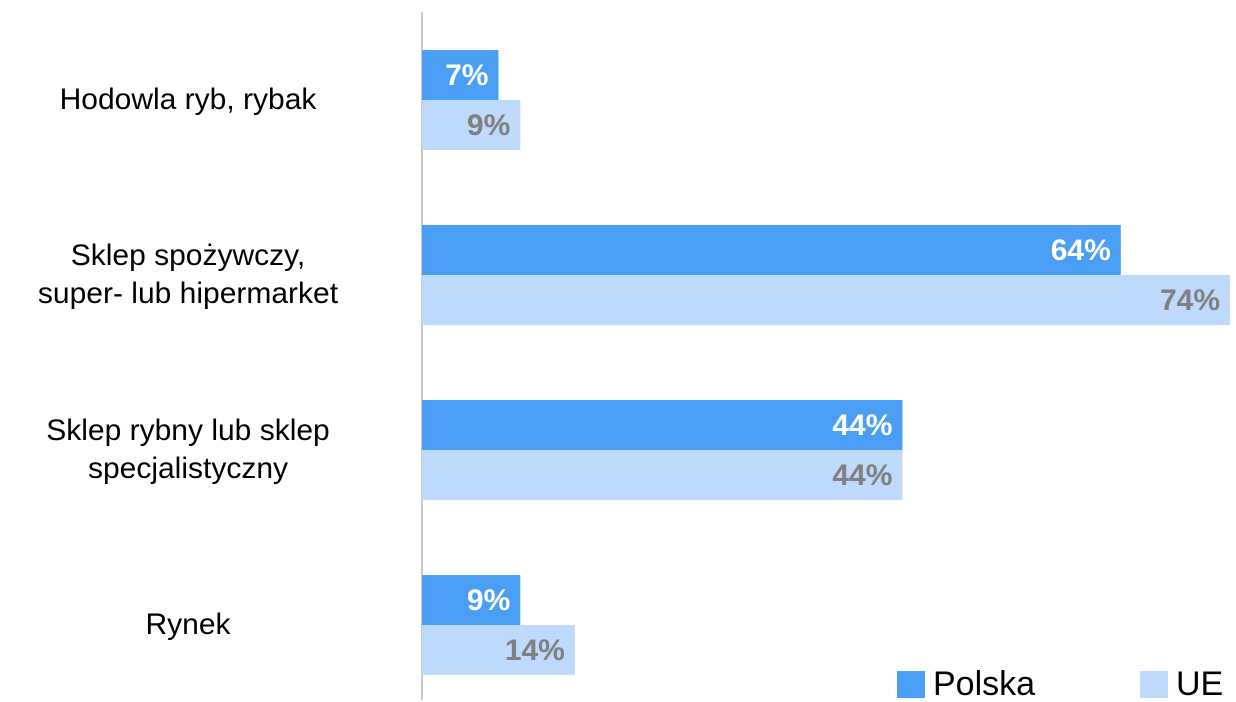 Image resolution: width=1236 pixels, height=702 pixels. I want to click on legend-label: Polska, so click(984, 683).